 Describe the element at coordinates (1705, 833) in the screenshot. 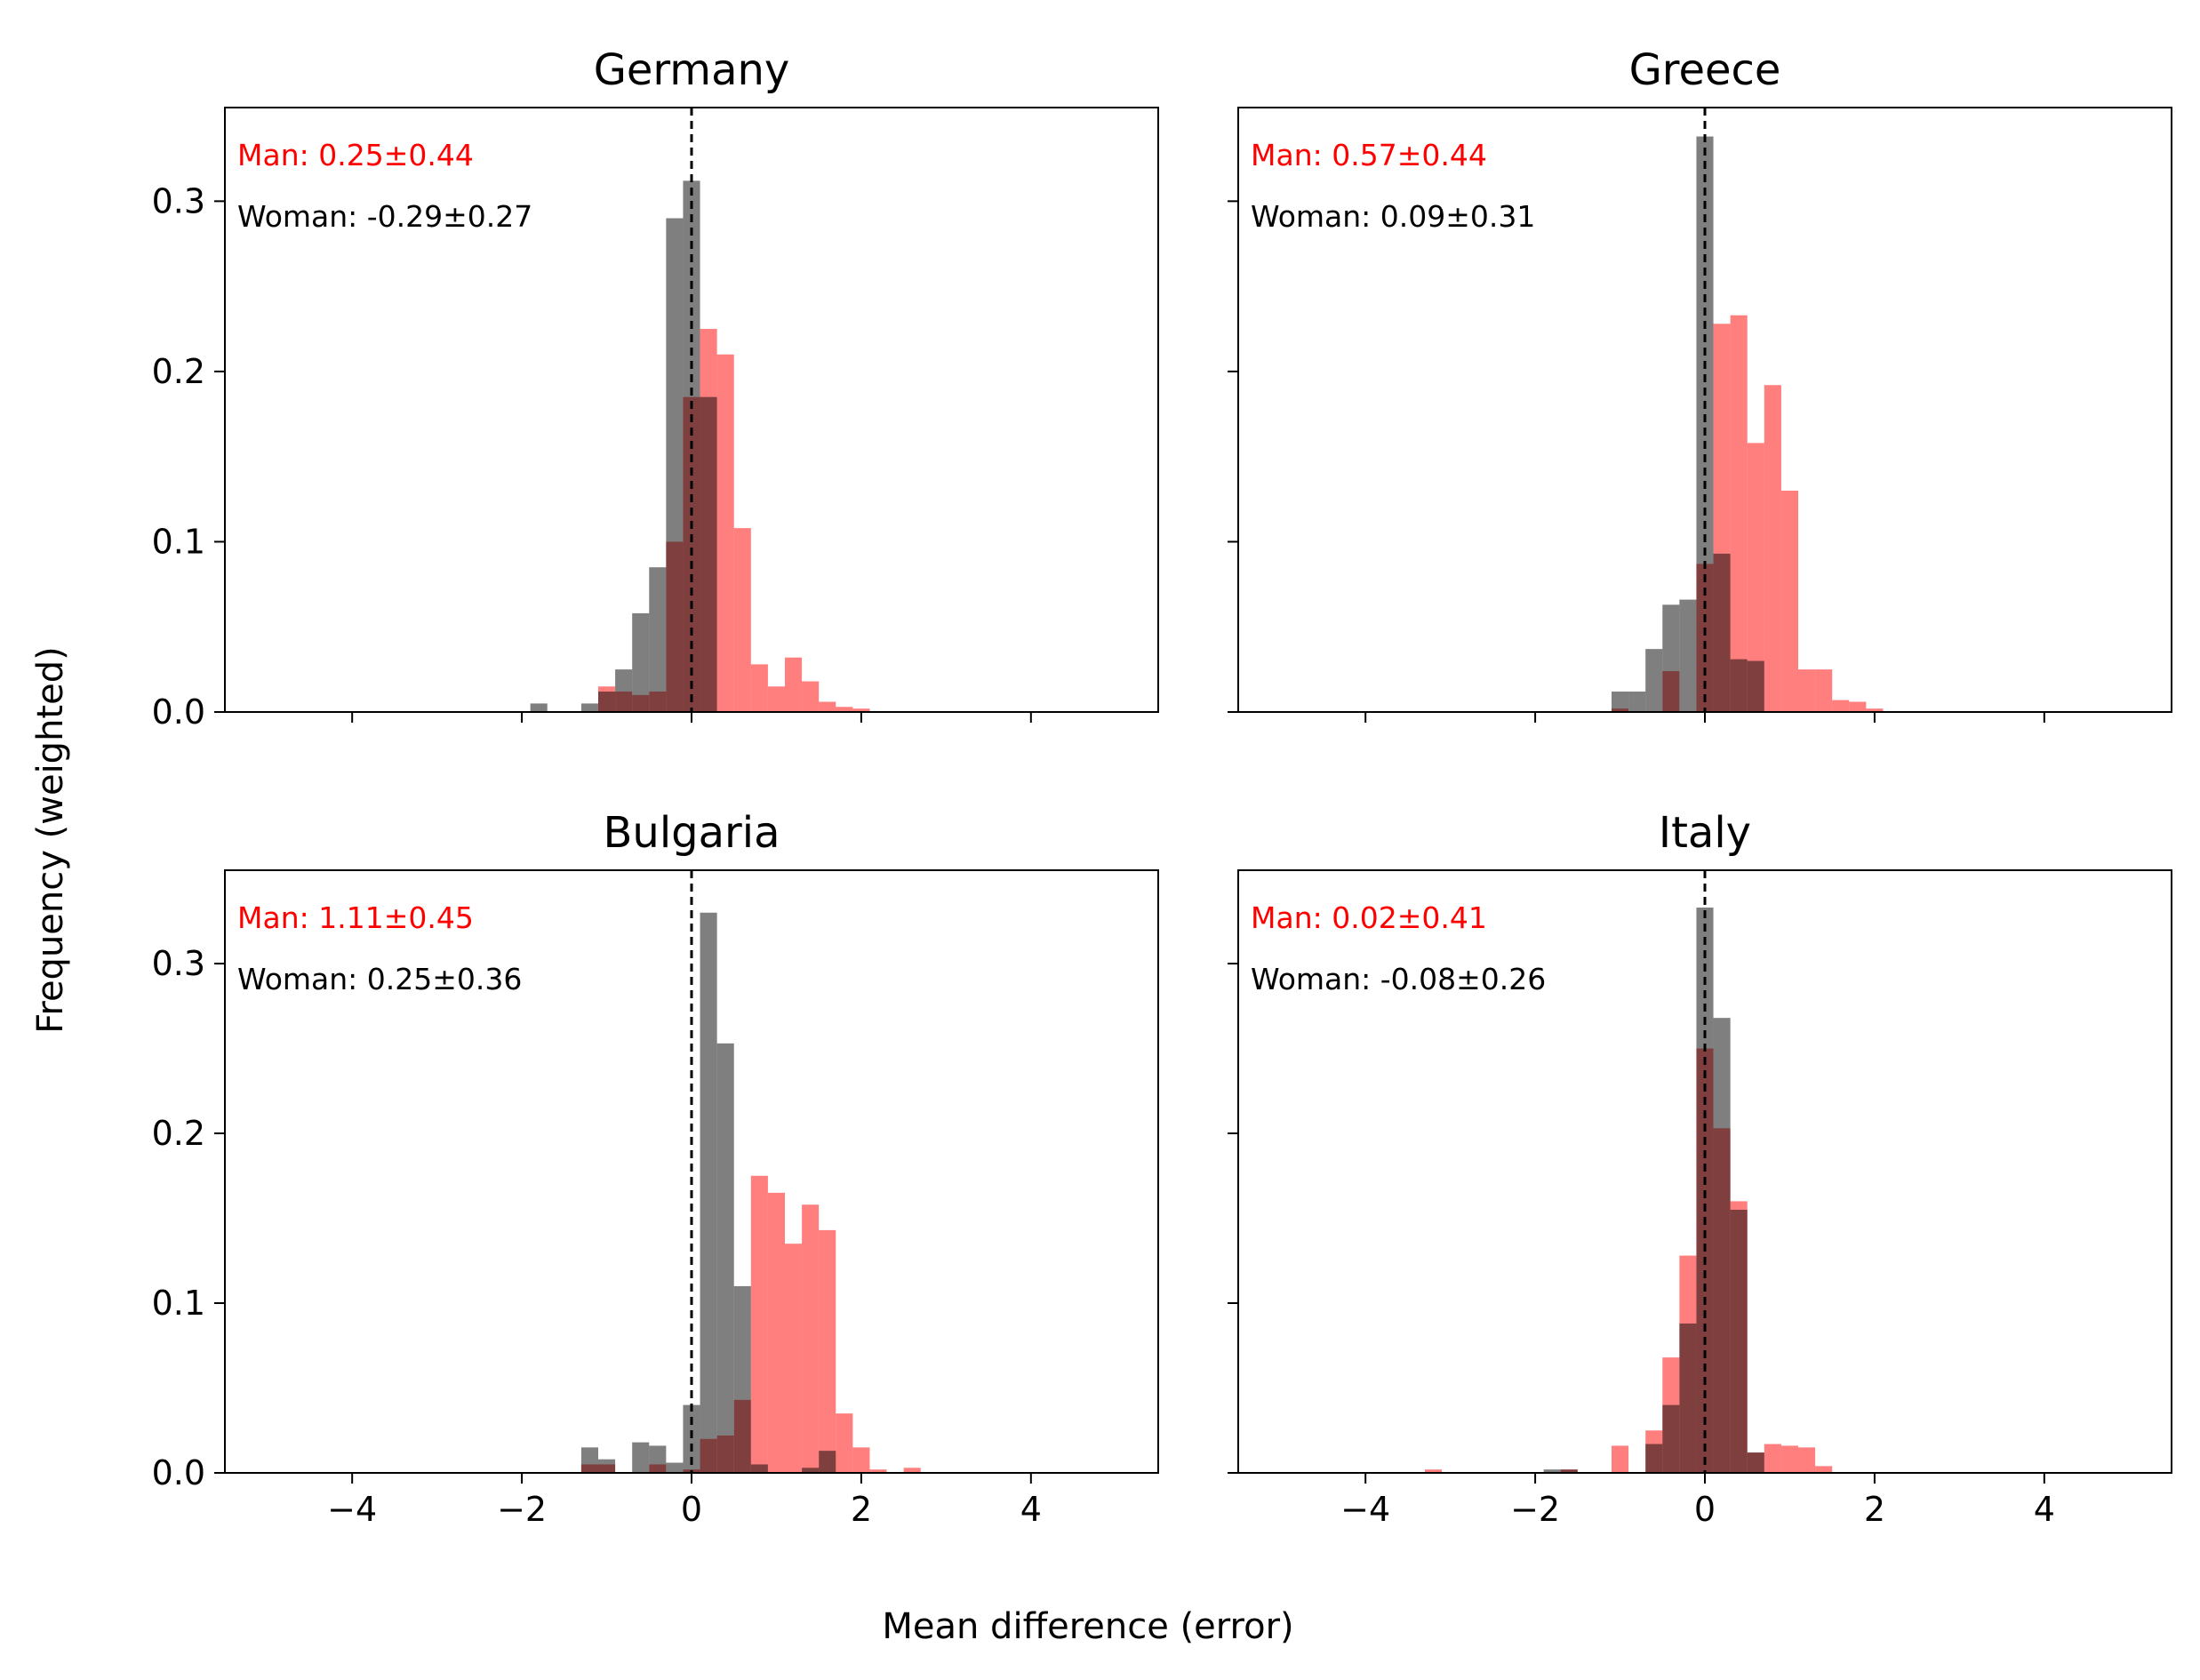

I see `panel-title: Italy` at that location.